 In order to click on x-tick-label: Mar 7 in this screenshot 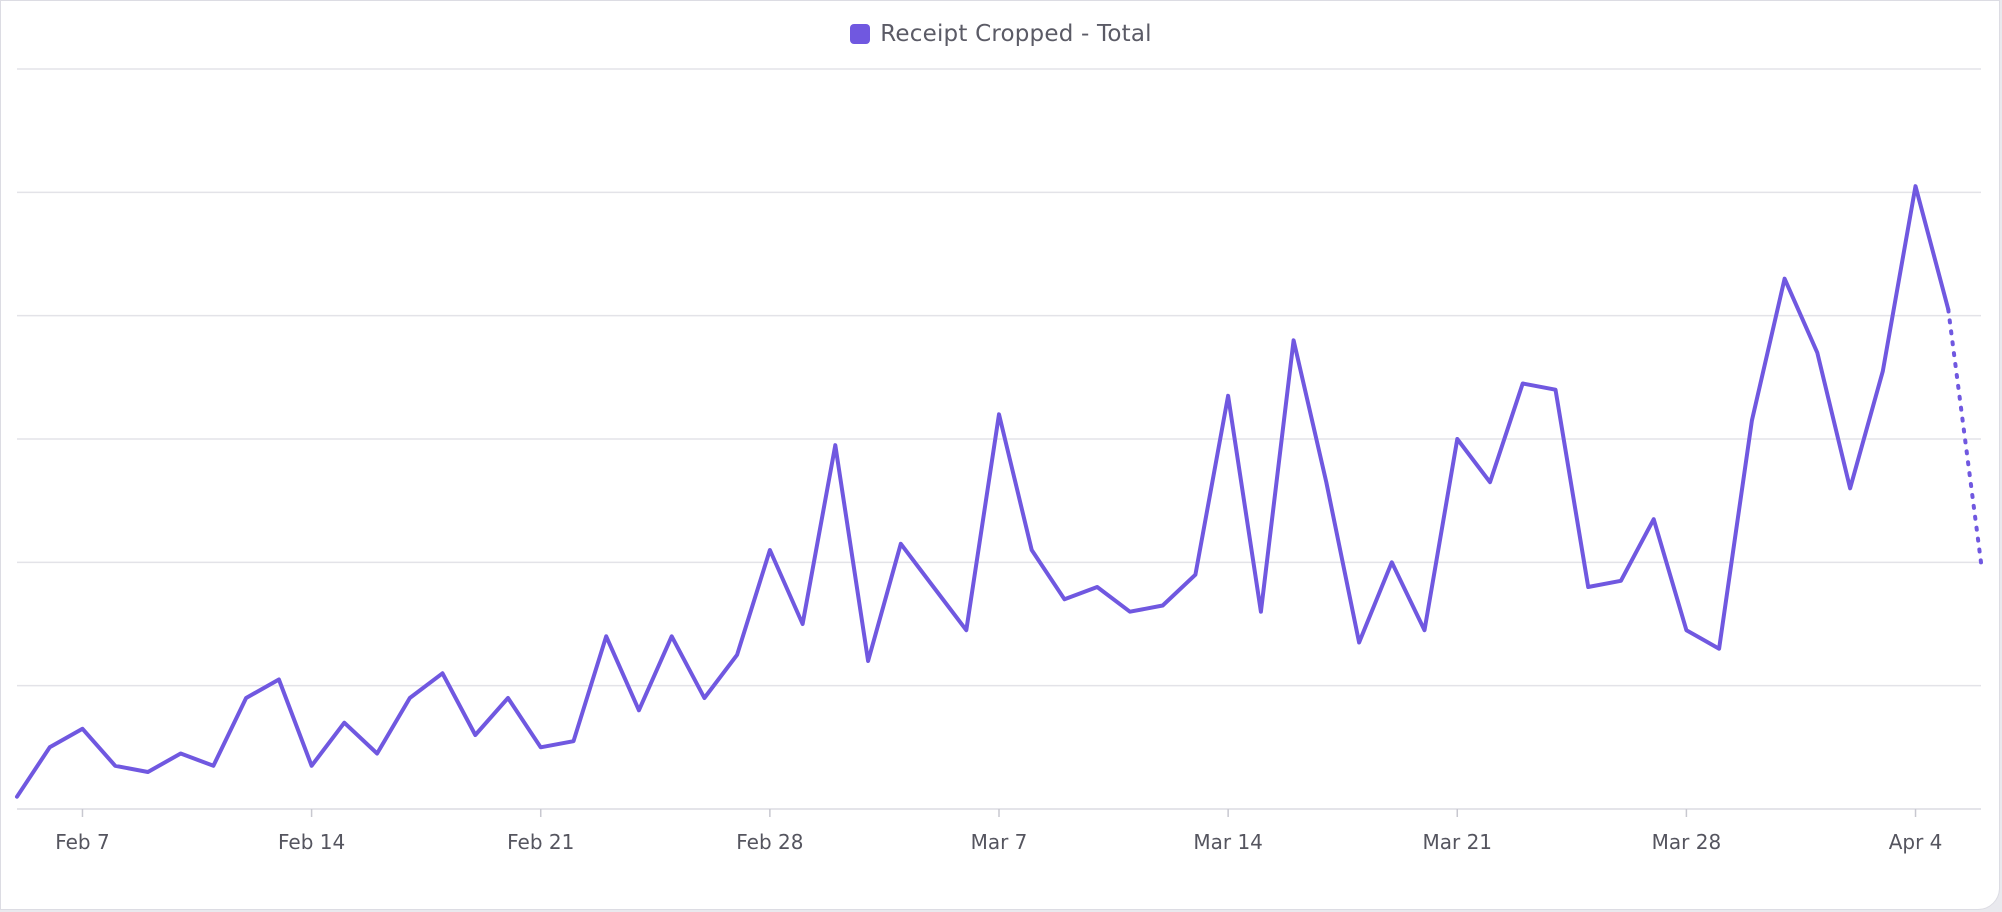, I will do `click(999, 842)`.